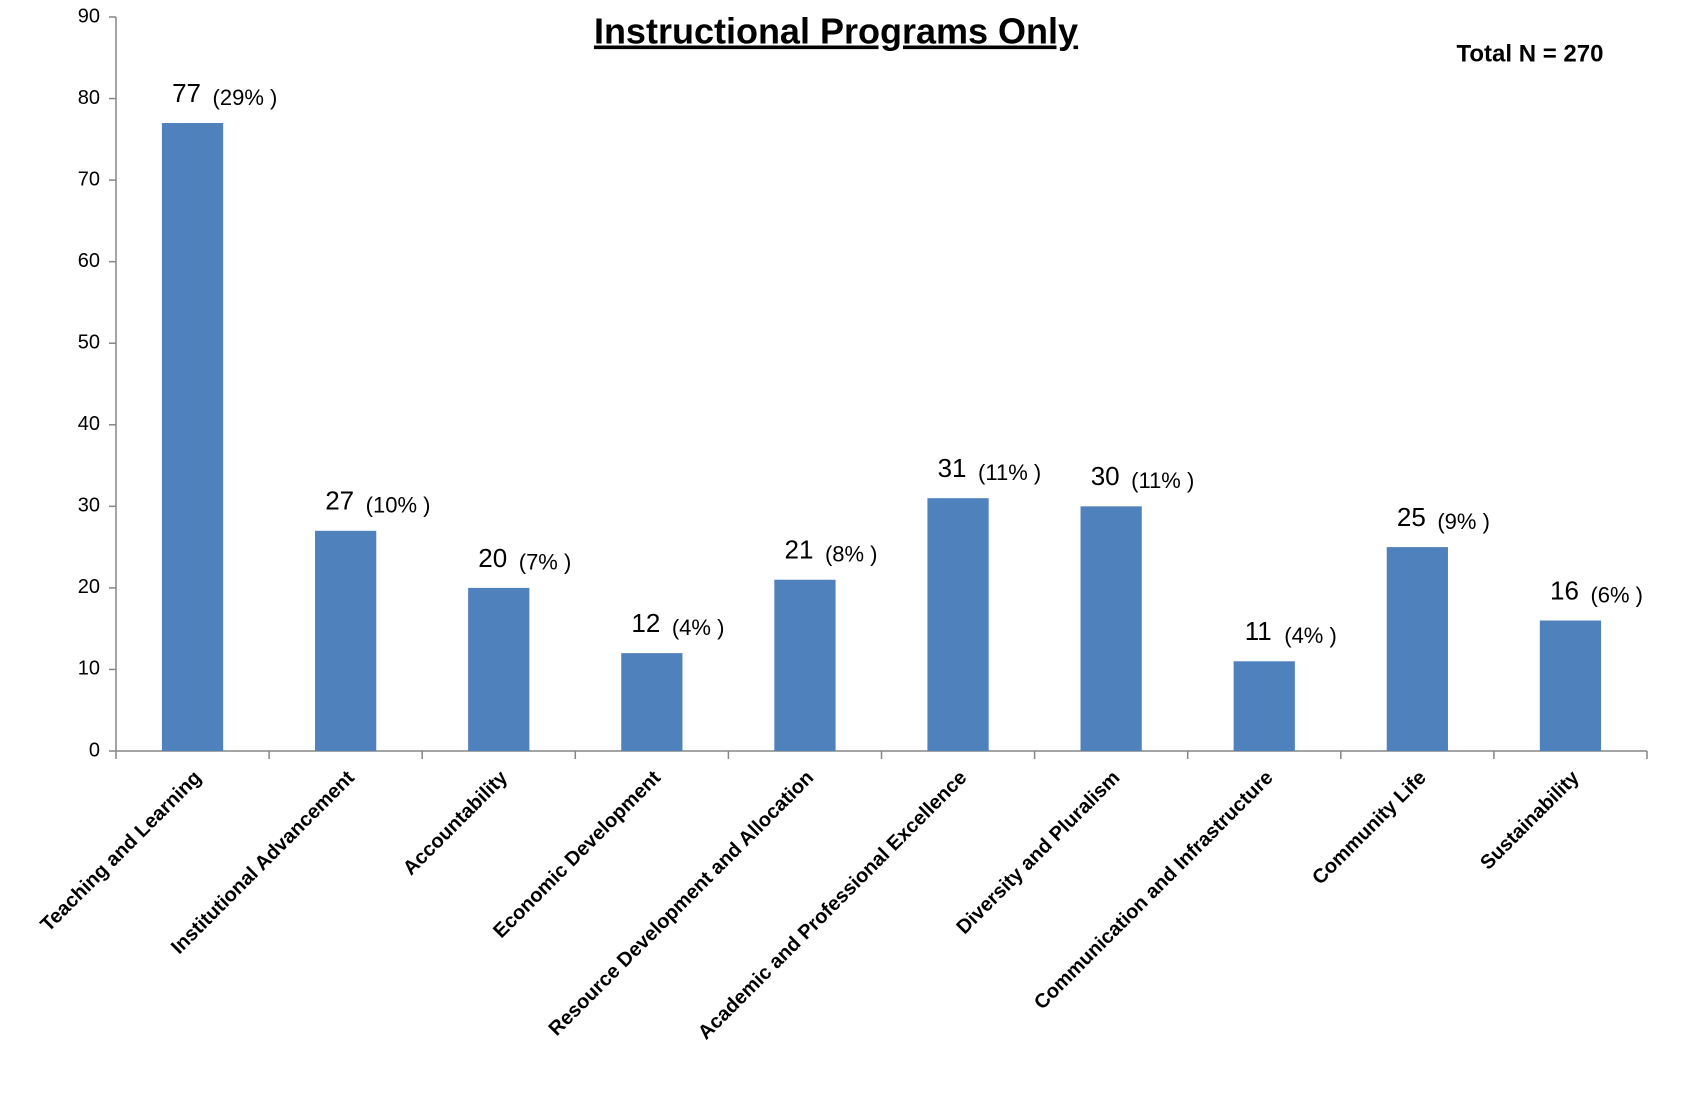 Image resolution: width=1688 pixels, height=1096 pixels. What do you see at coordinates (1258, 631) in the screenshot?
I see `data-label: 11` at bounding box center [1258, 631].